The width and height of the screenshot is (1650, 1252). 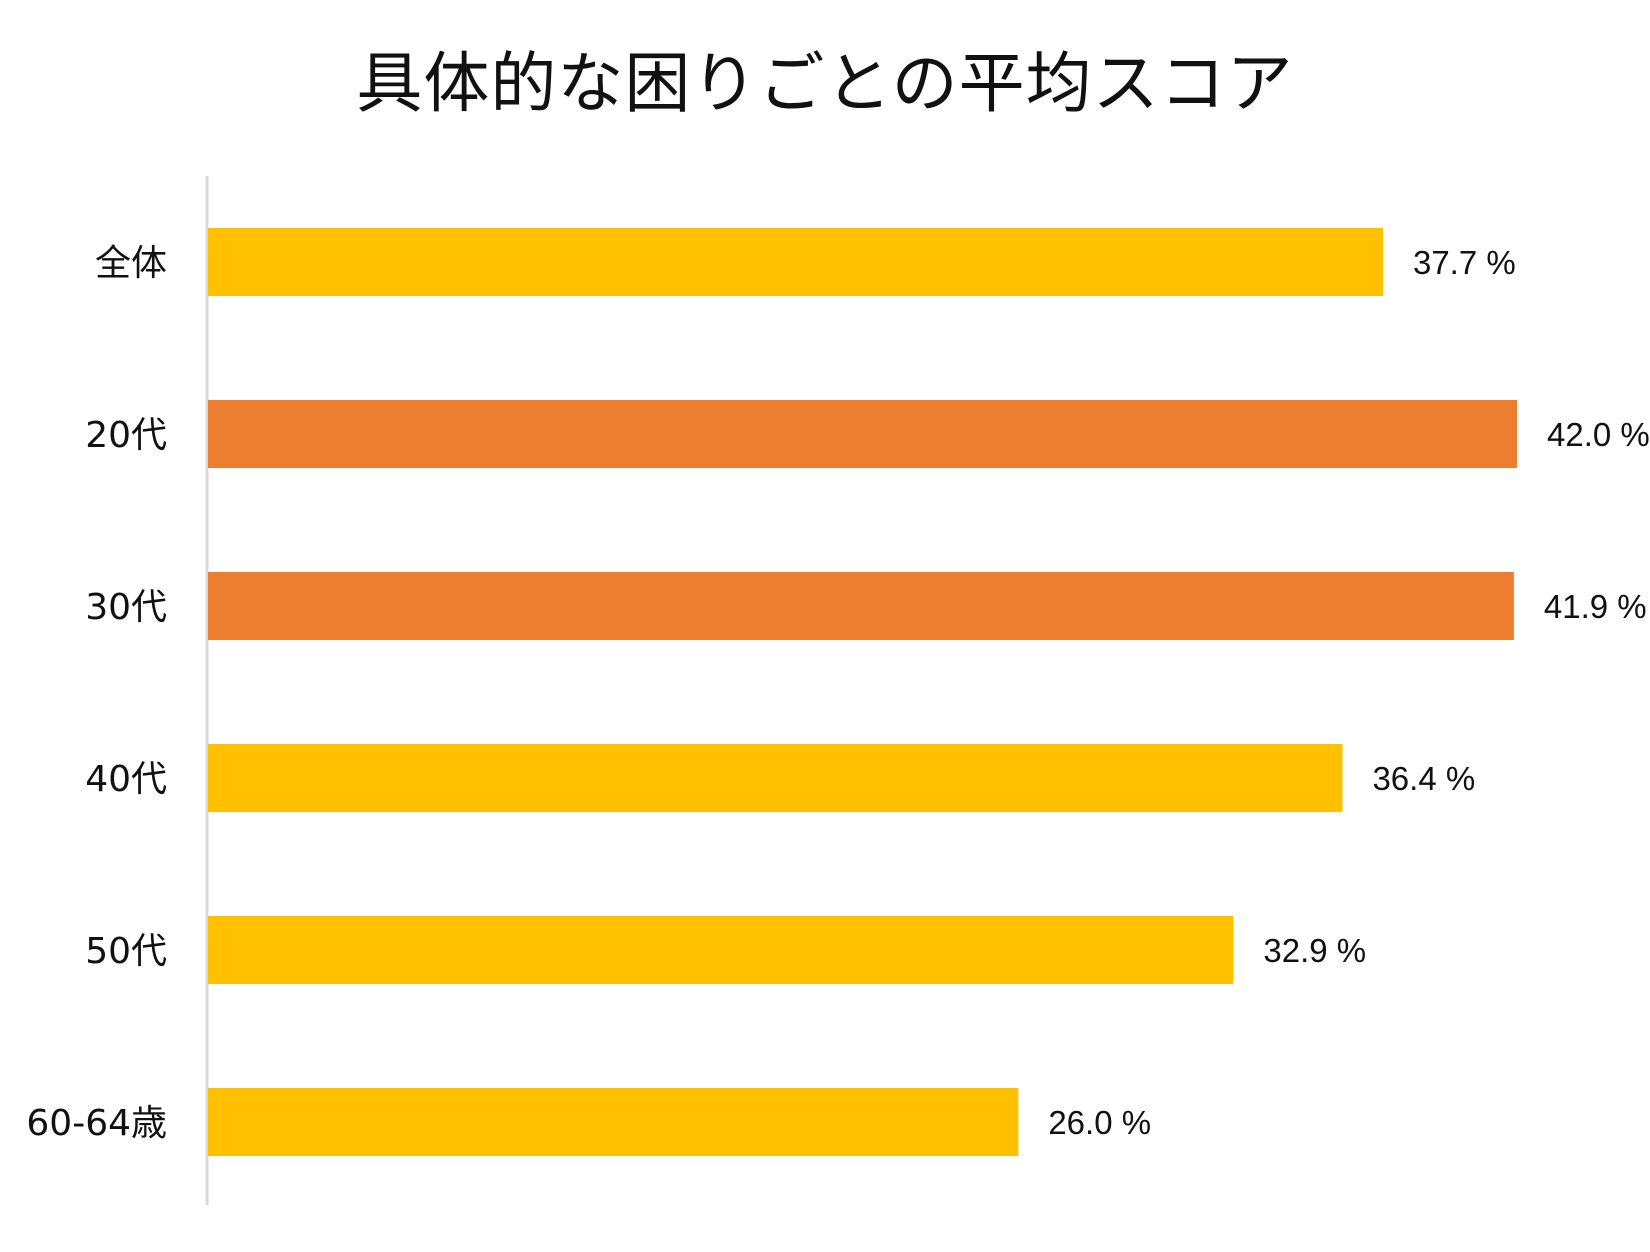 I want to click on category-label-4: 50代, so click(x=126, y=951).